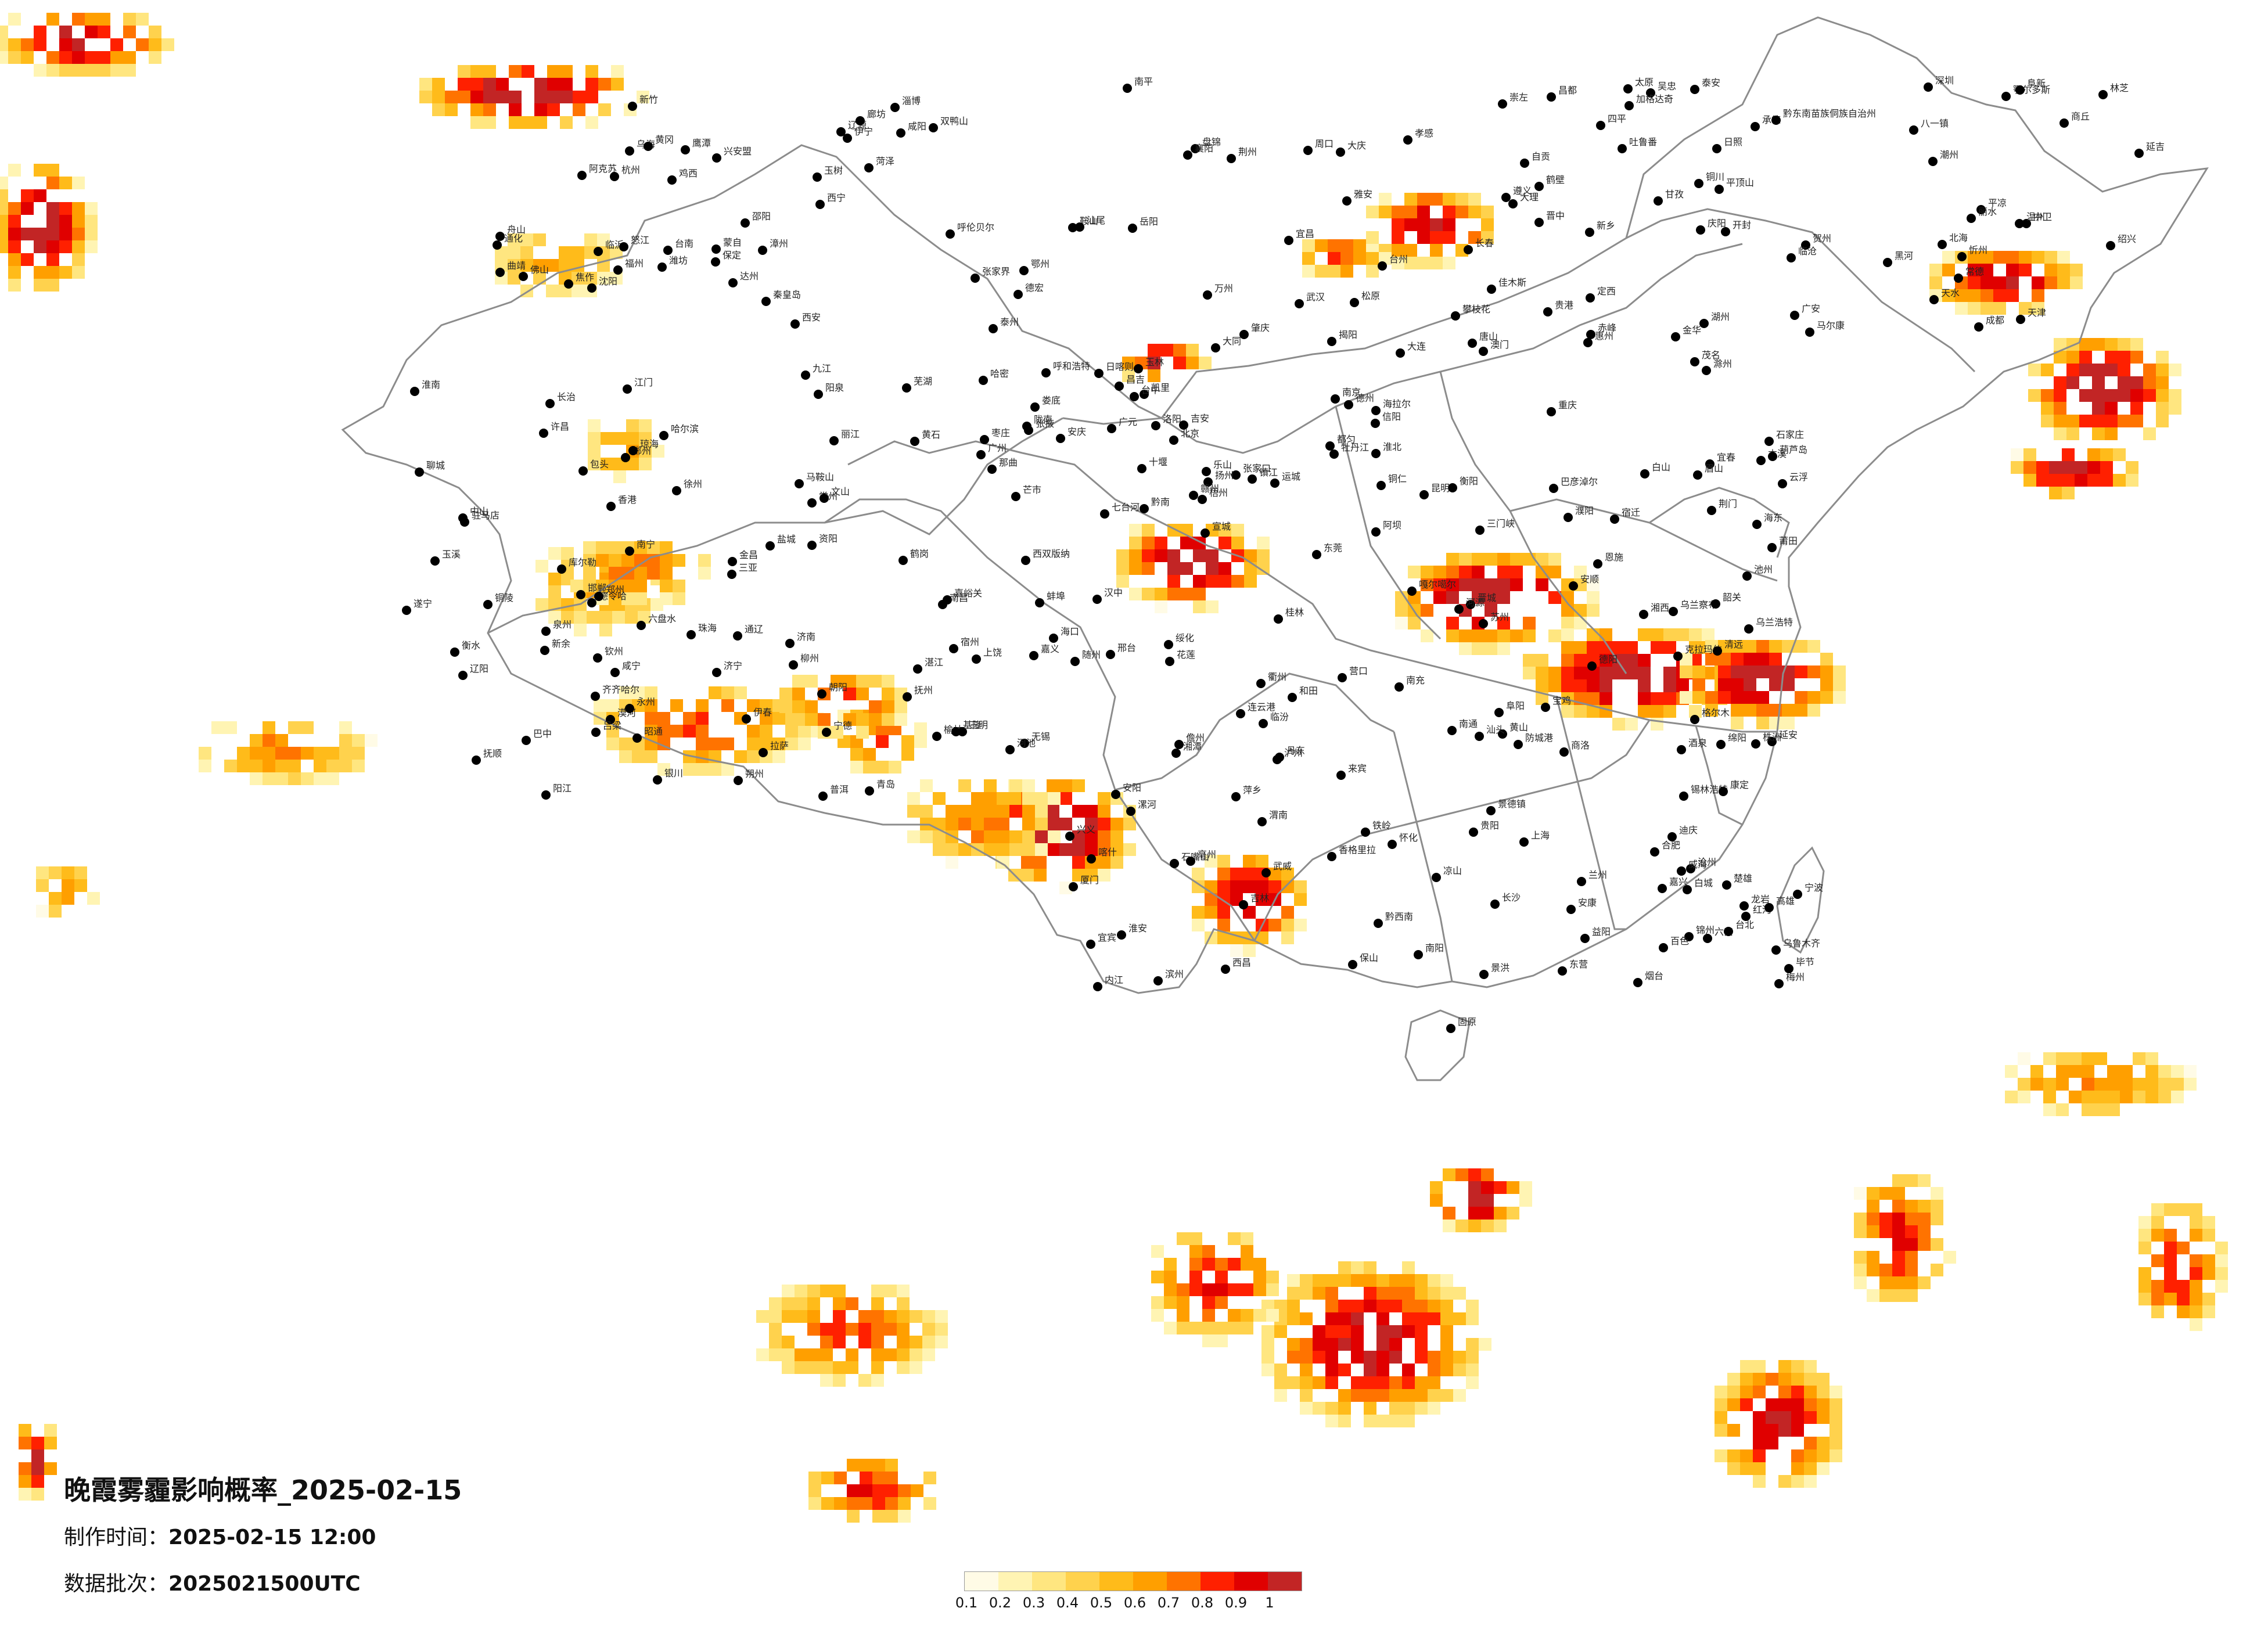  What do you see at coordinates (640, 241) in the screenshot?
I see `city-label: 怒江` at bounding box center [640, 241].